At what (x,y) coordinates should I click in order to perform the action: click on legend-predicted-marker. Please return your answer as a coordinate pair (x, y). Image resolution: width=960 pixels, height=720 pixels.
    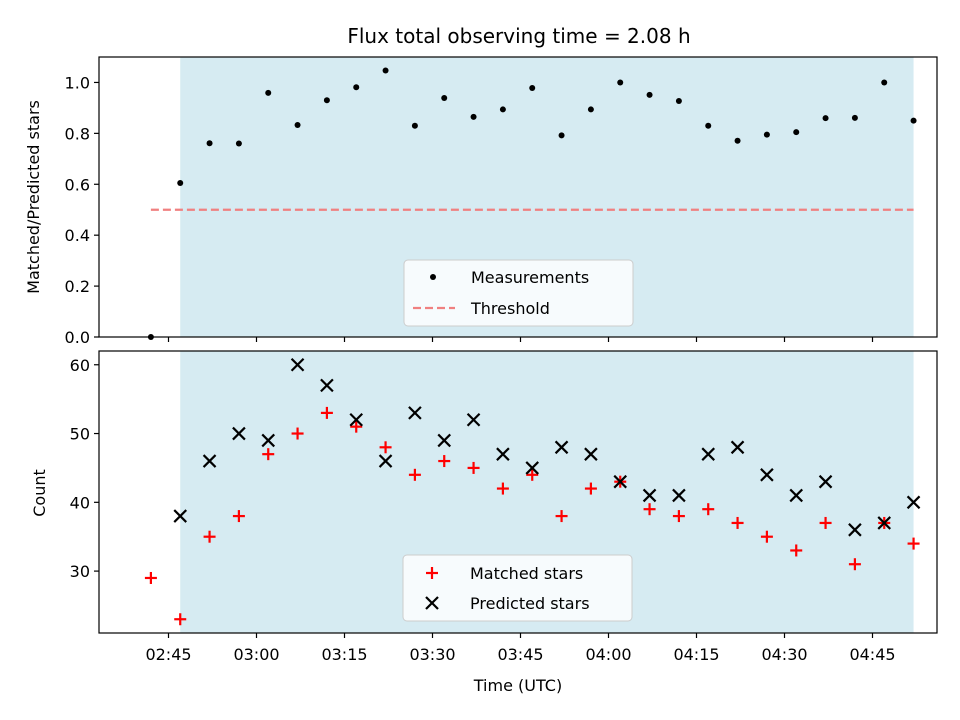
    Looking at the image, I should click on (432, 603).